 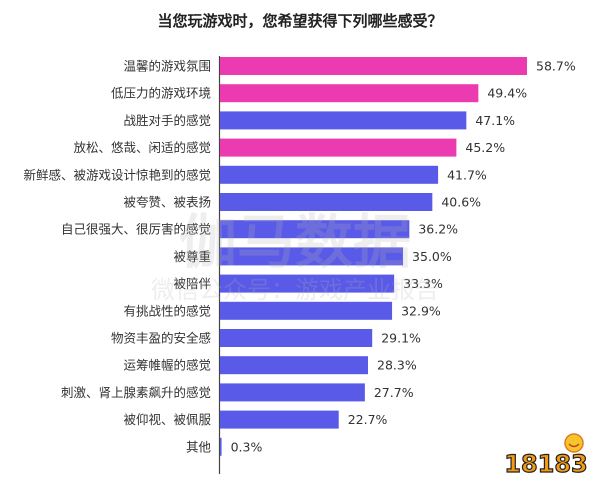 I want to click on category-label: 被夸赞、被表扬, so click(x=167, y=202).